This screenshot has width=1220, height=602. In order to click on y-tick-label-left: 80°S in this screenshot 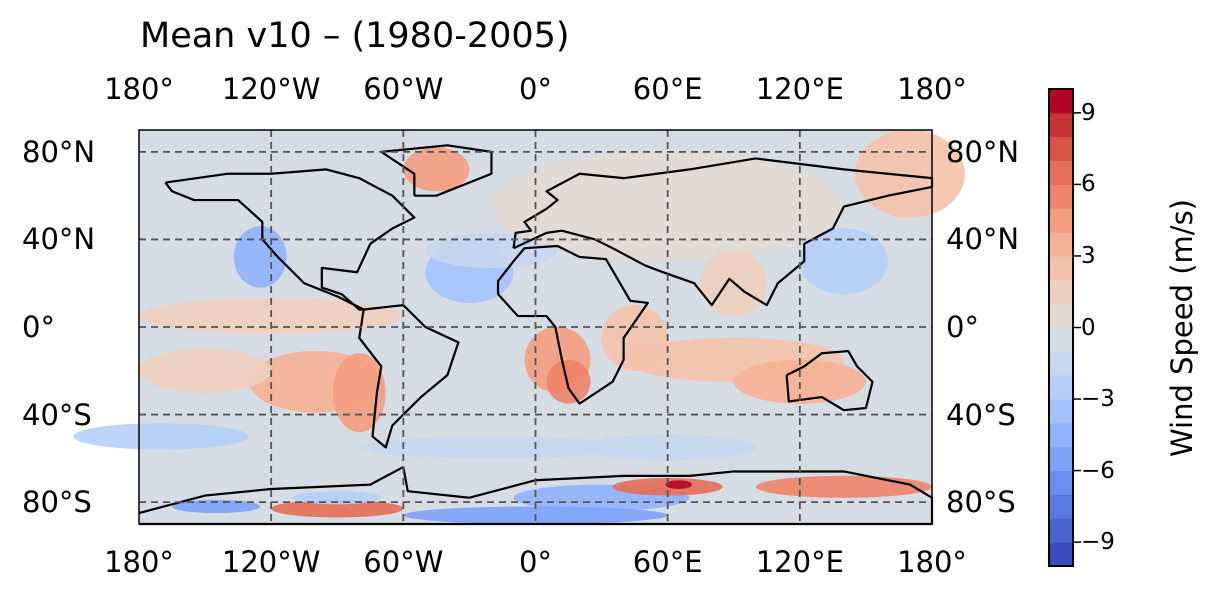, I will do `click(57, 502)`.